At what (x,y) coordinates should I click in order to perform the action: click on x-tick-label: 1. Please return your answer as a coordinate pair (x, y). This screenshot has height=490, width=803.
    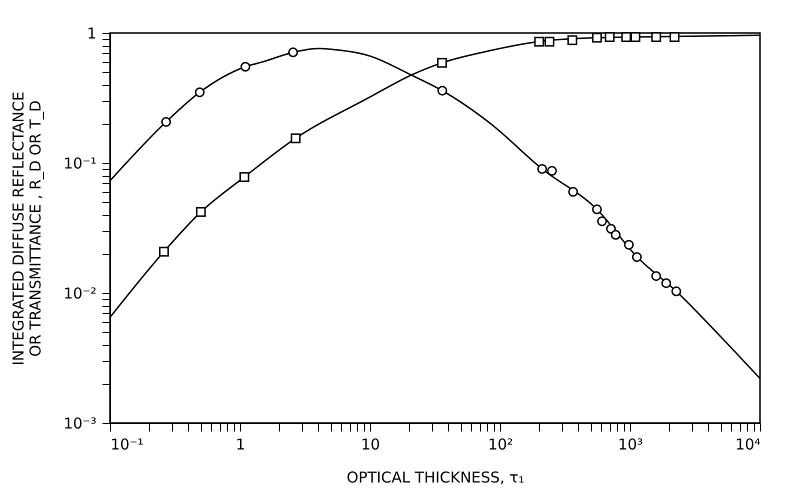
    Looking at the image, I should click on (241, 445).